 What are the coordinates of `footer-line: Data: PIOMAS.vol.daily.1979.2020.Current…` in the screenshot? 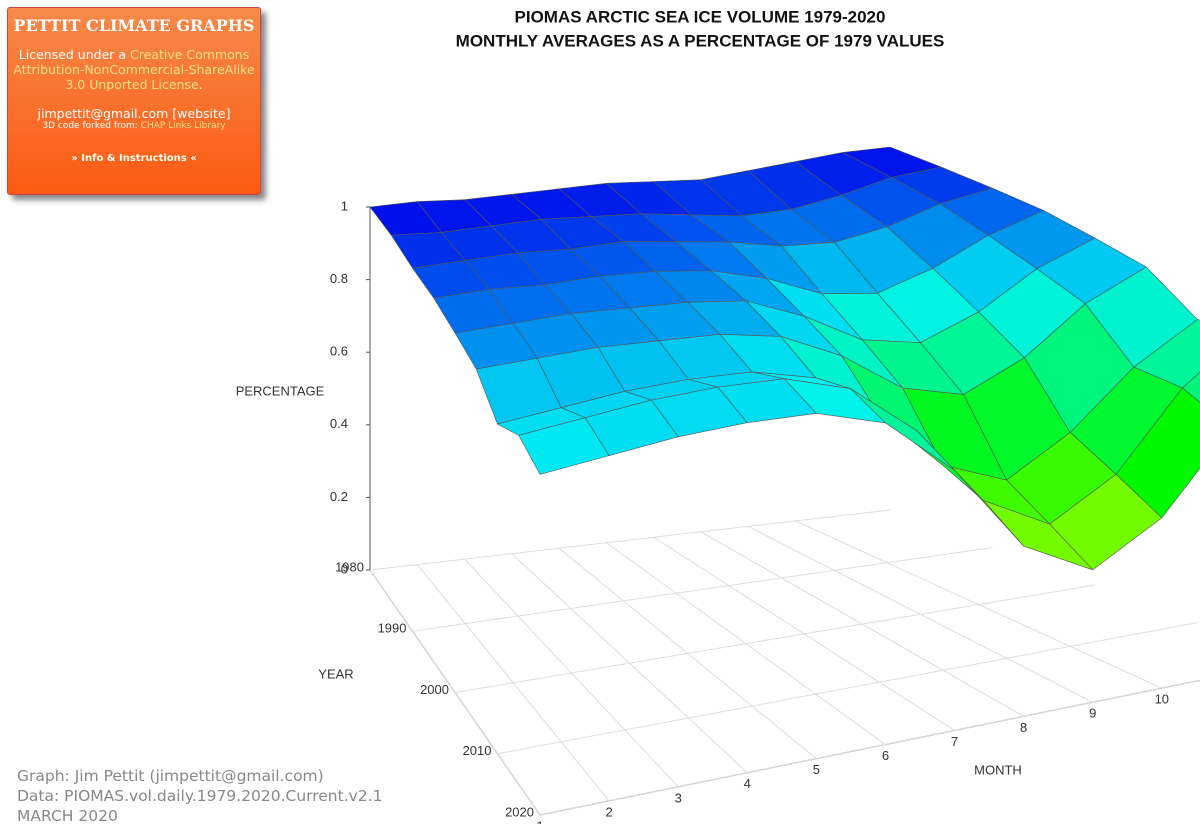 It's located at (200, 796).